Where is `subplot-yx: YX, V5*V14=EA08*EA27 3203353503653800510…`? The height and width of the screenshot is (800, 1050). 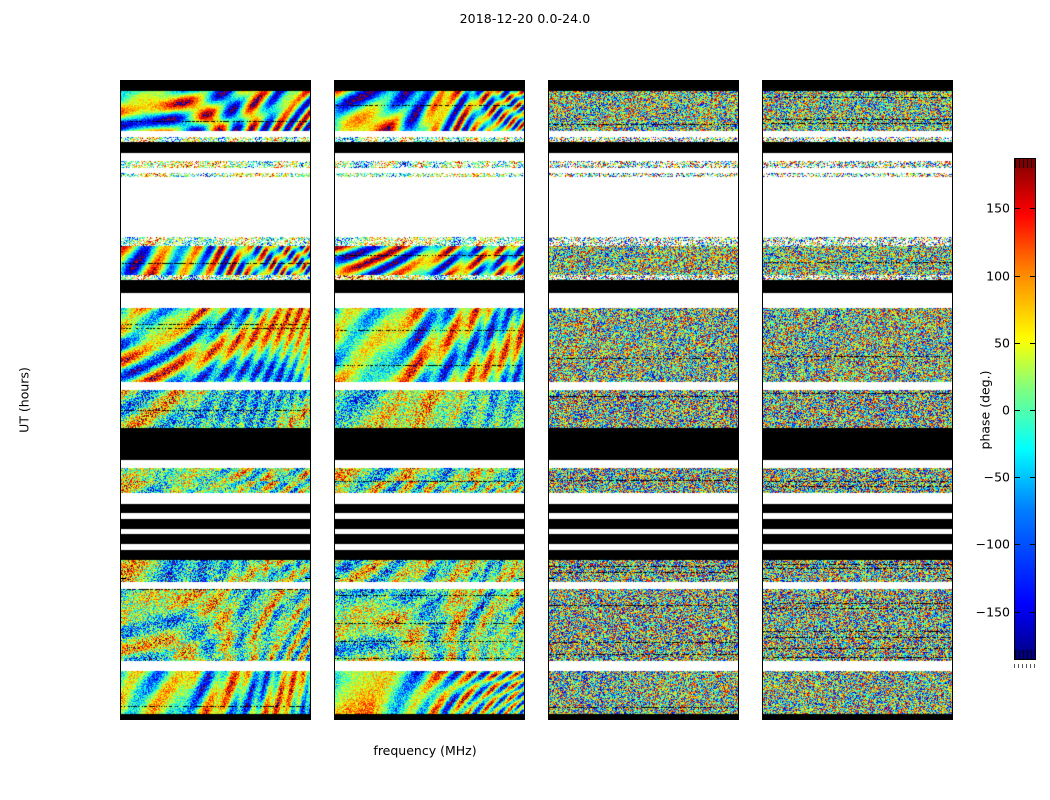
subplot-yx: YX, V5*V14=EA08*EA27 3203353503653800510… is located at coordinates (857, 400).